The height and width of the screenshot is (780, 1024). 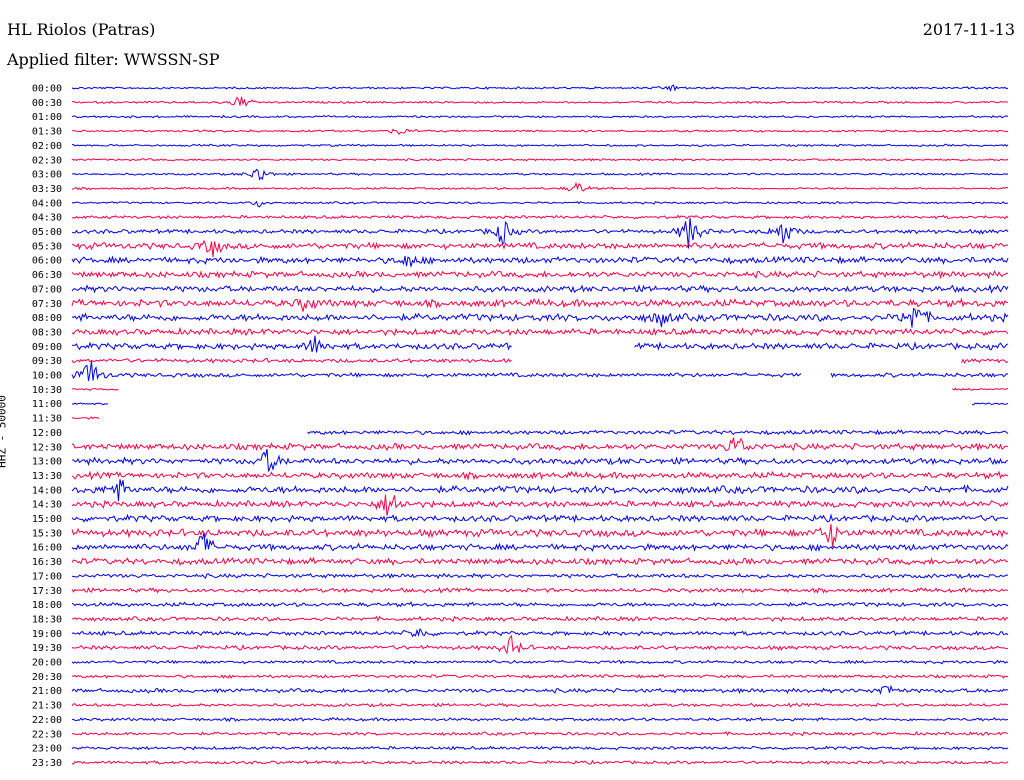 I want to click on time-tick-label: 23:30, so click(x=47, y=763).